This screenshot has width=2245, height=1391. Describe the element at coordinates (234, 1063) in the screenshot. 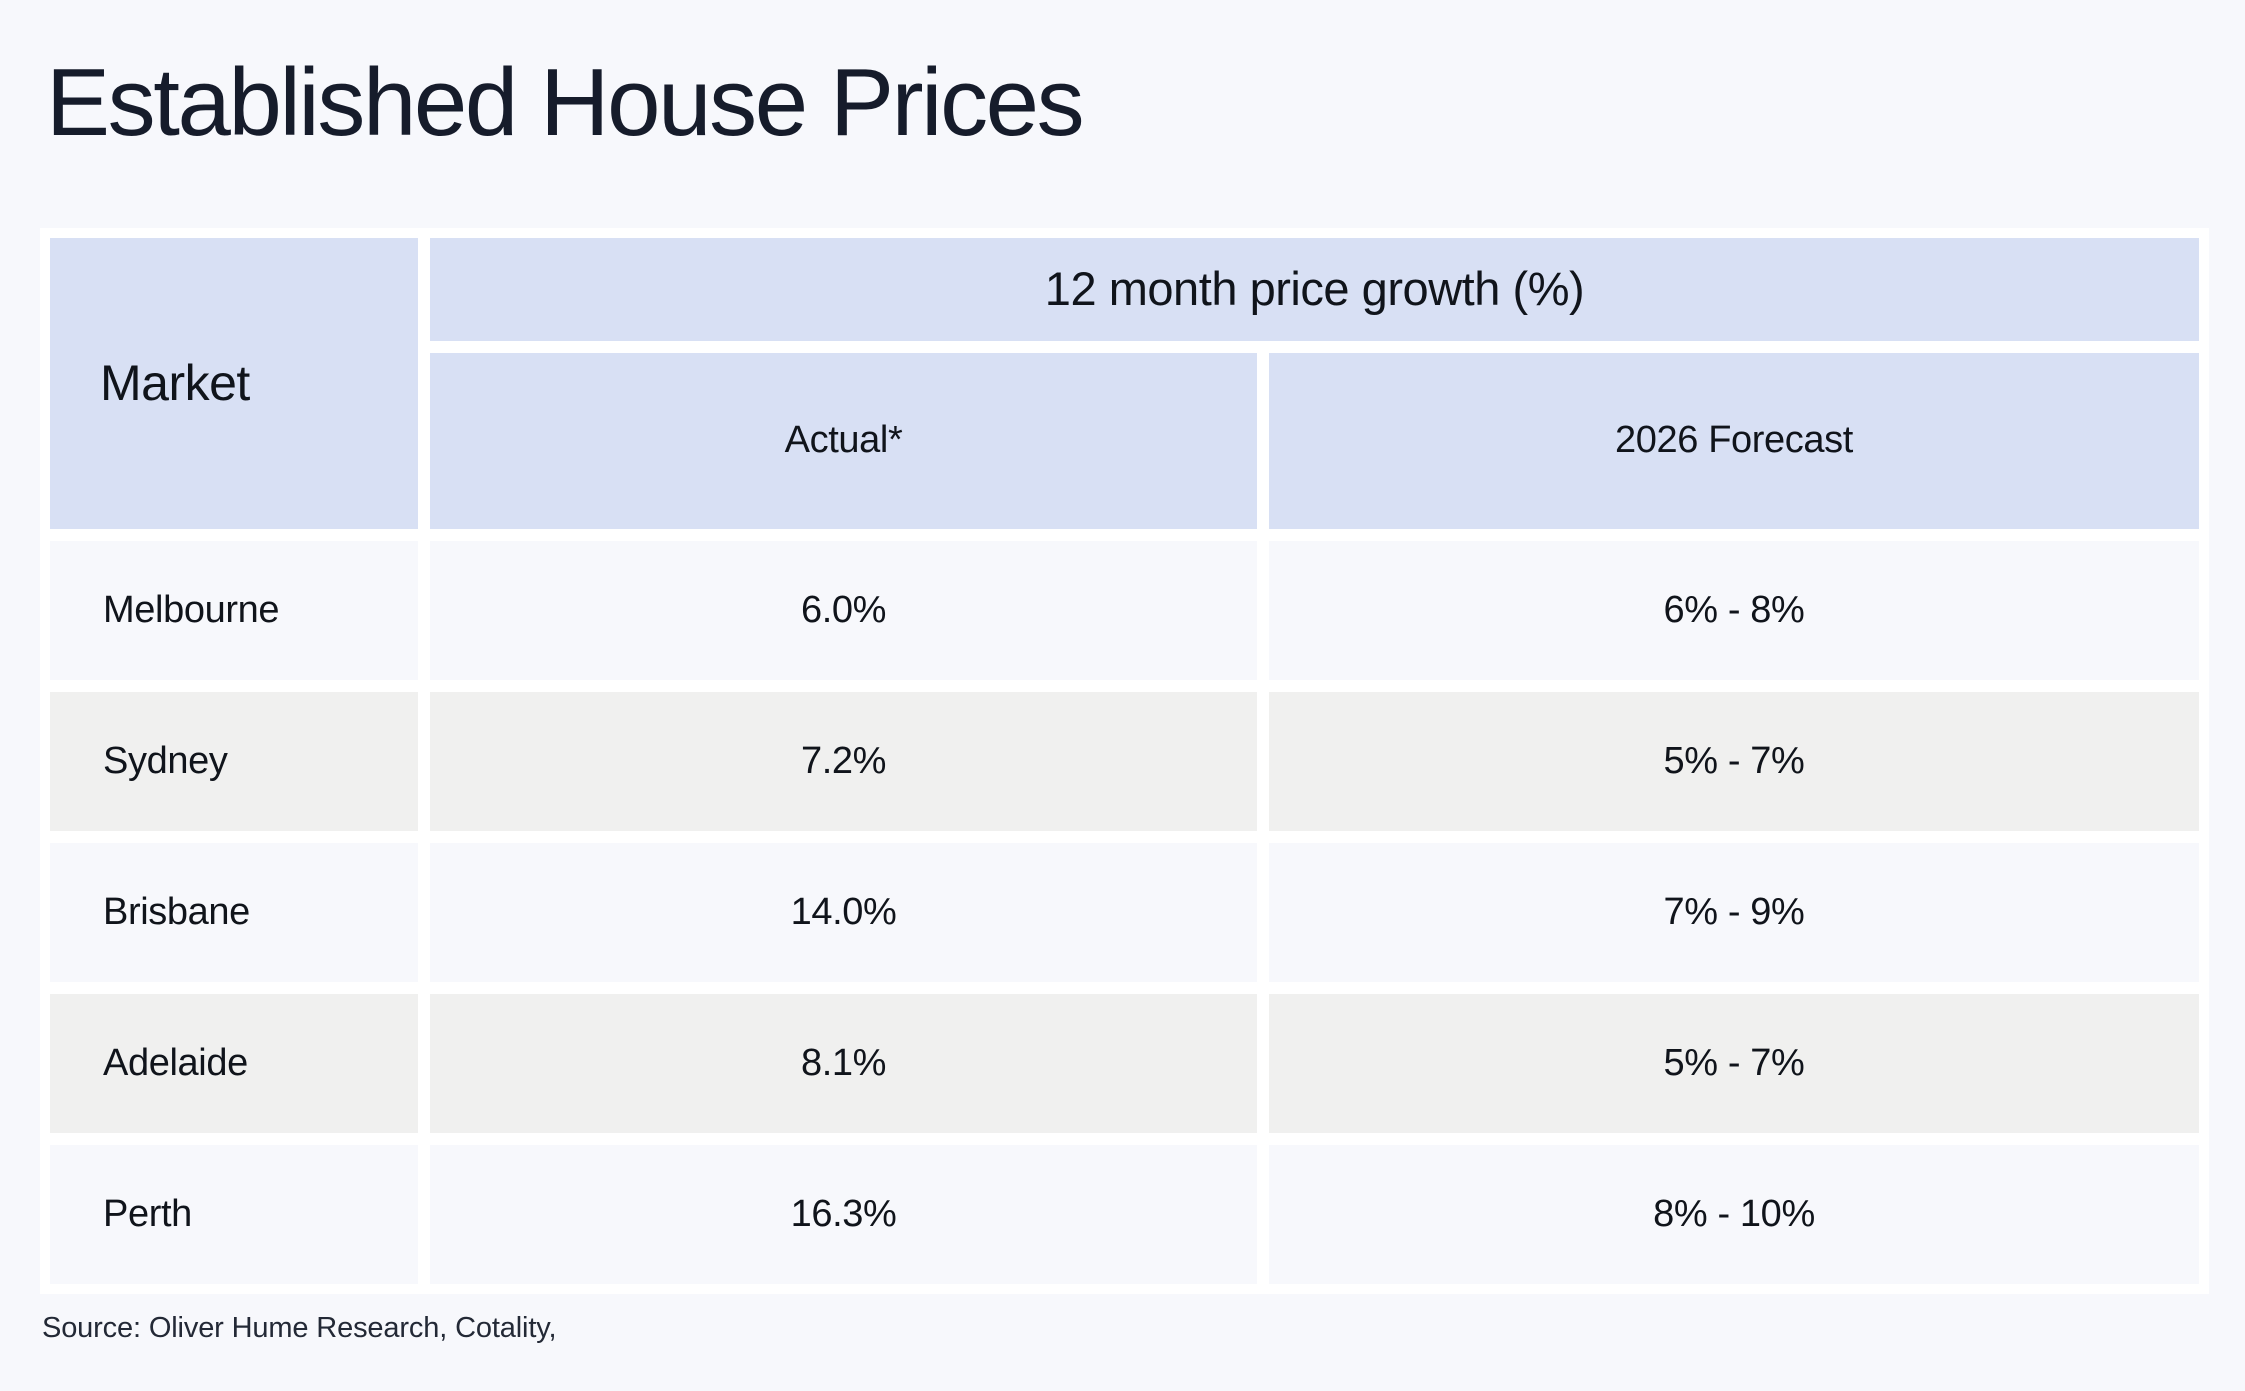

I see `row-adelaide-market: Adelaide` at that location.